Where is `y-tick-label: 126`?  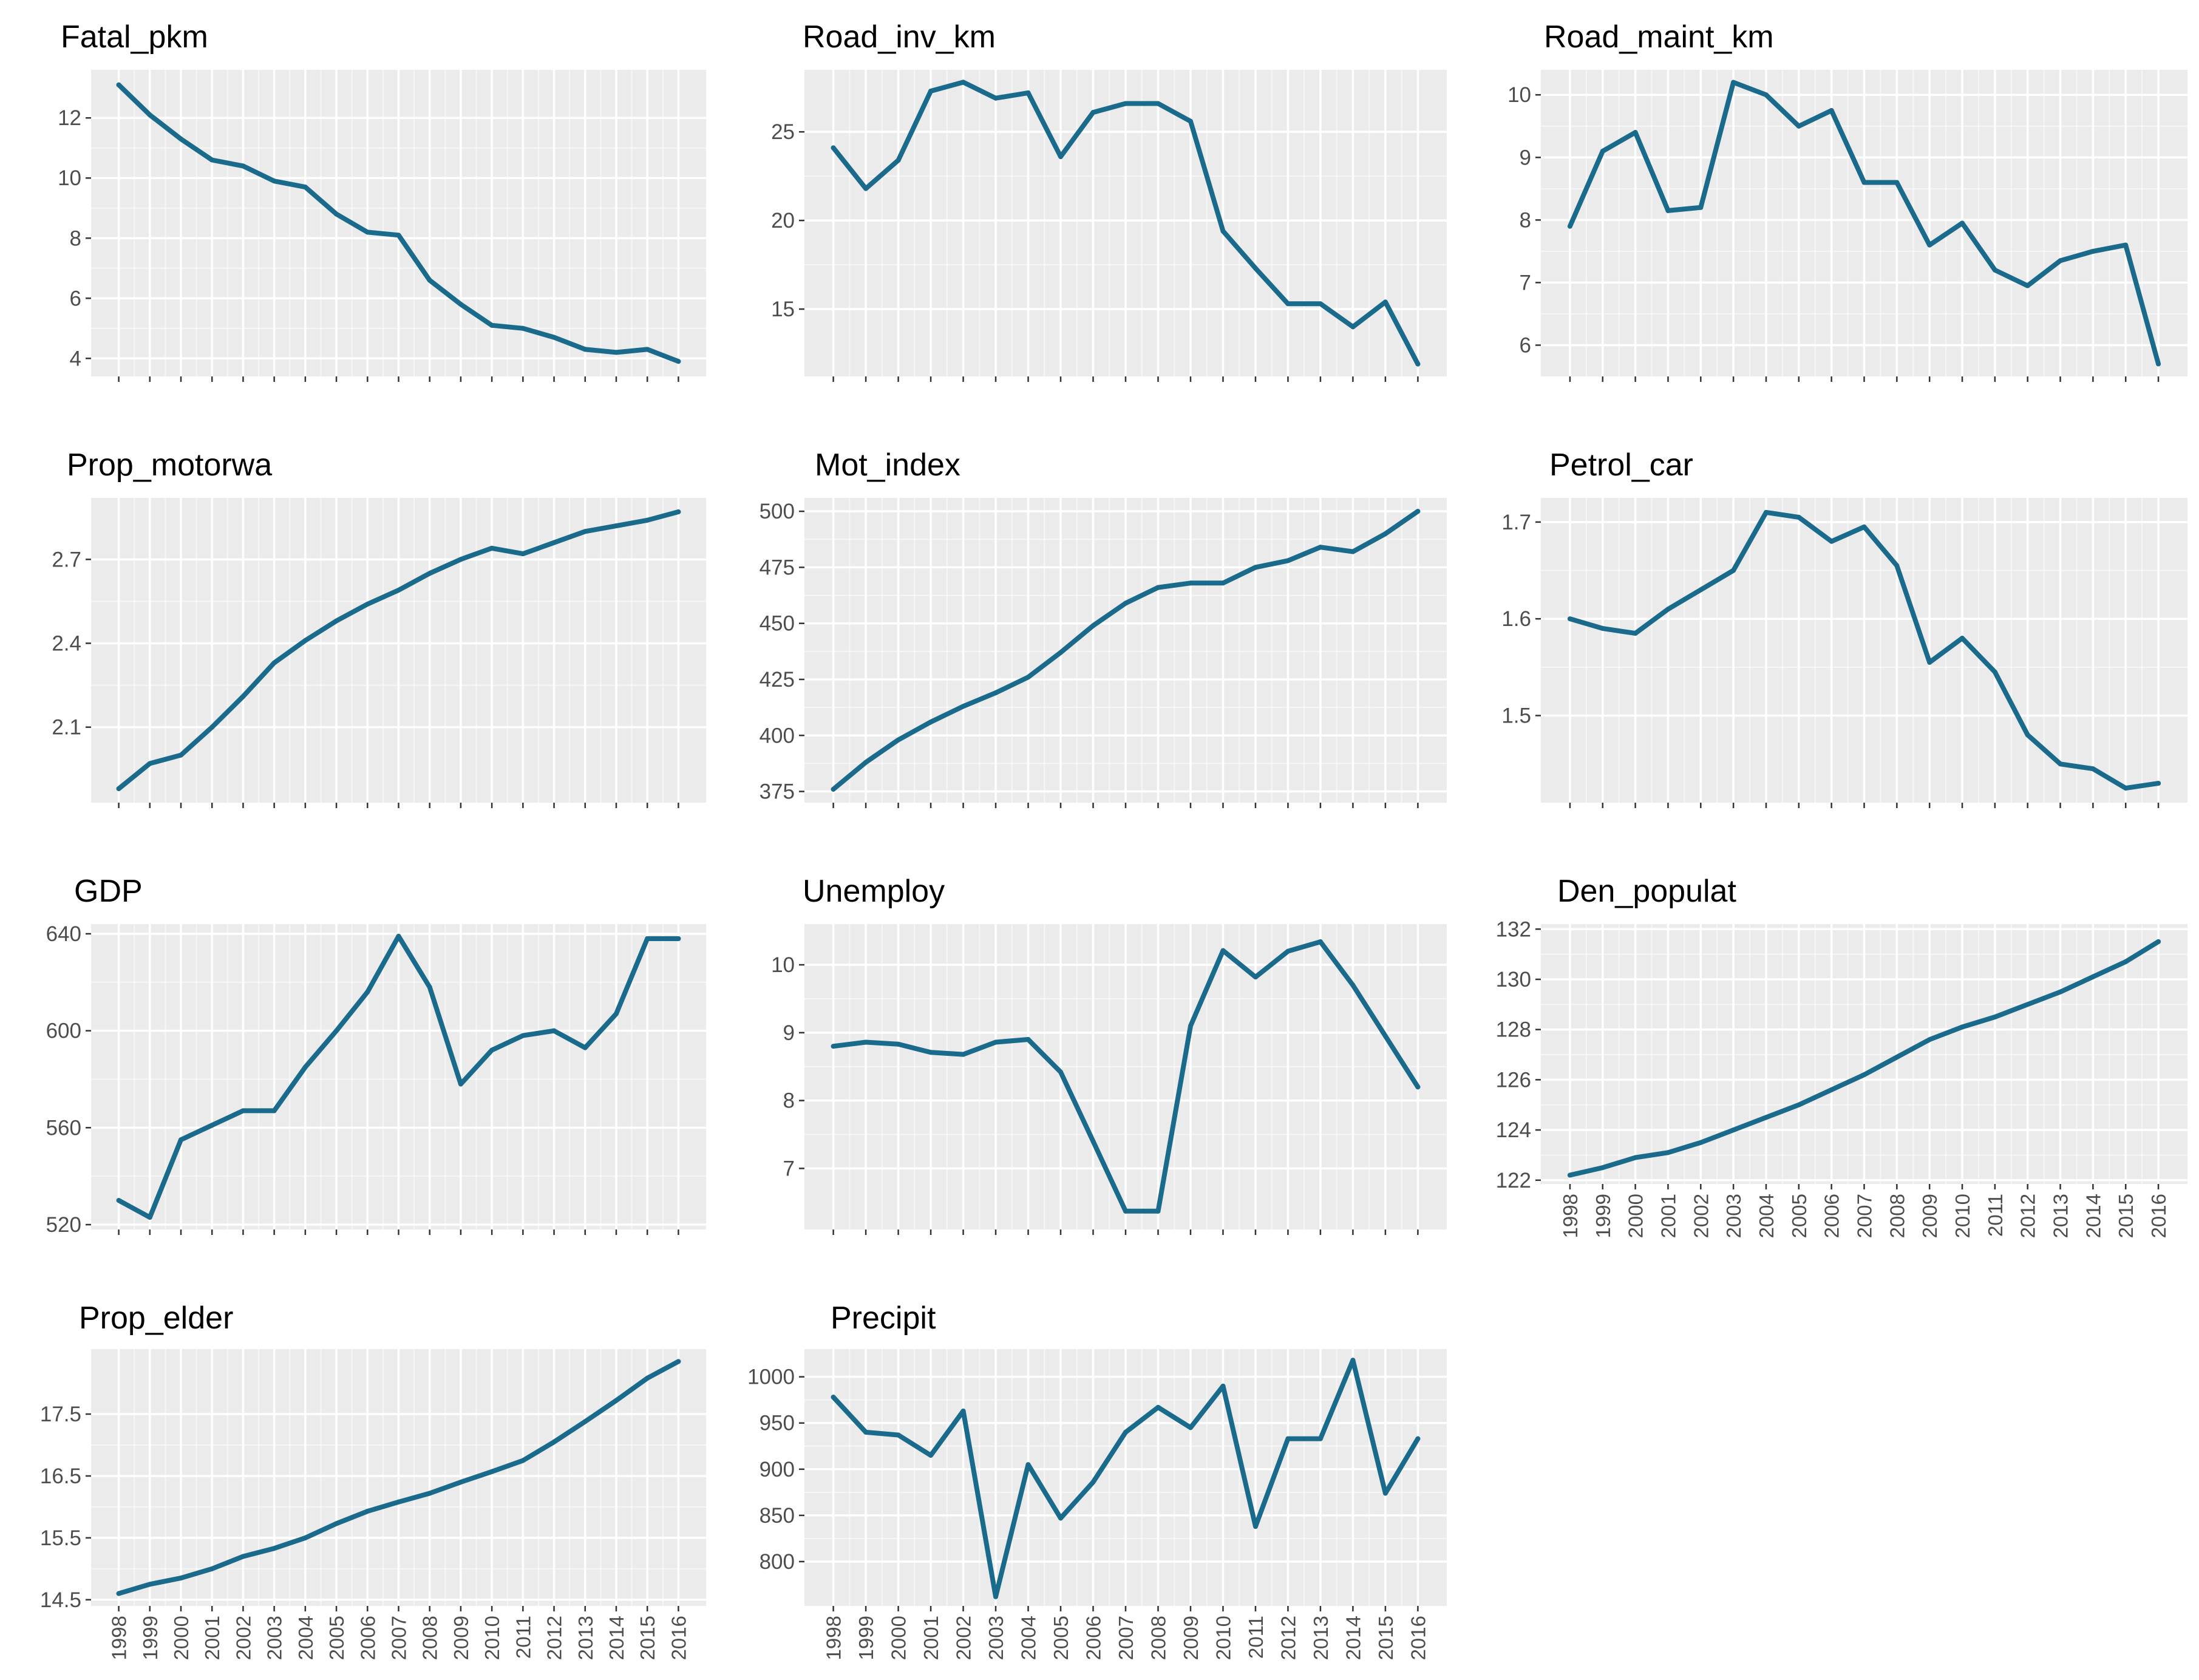 y-tick-label: 126 is located at coordinates (1513, 1080).